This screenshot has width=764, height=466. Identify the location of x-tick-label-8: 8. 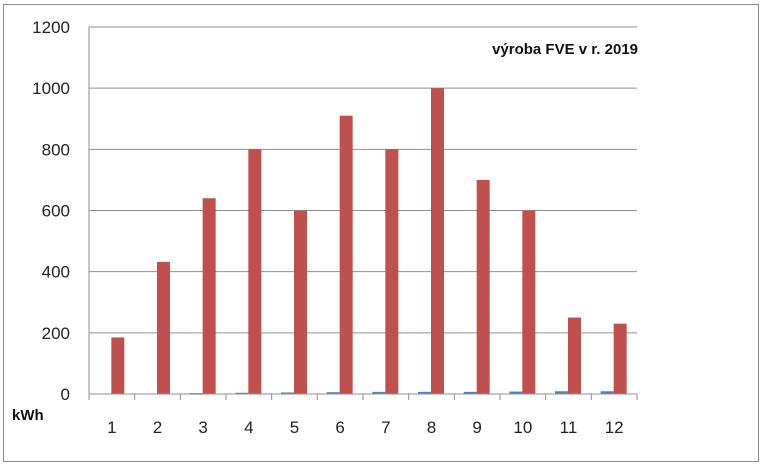
(431, 427).